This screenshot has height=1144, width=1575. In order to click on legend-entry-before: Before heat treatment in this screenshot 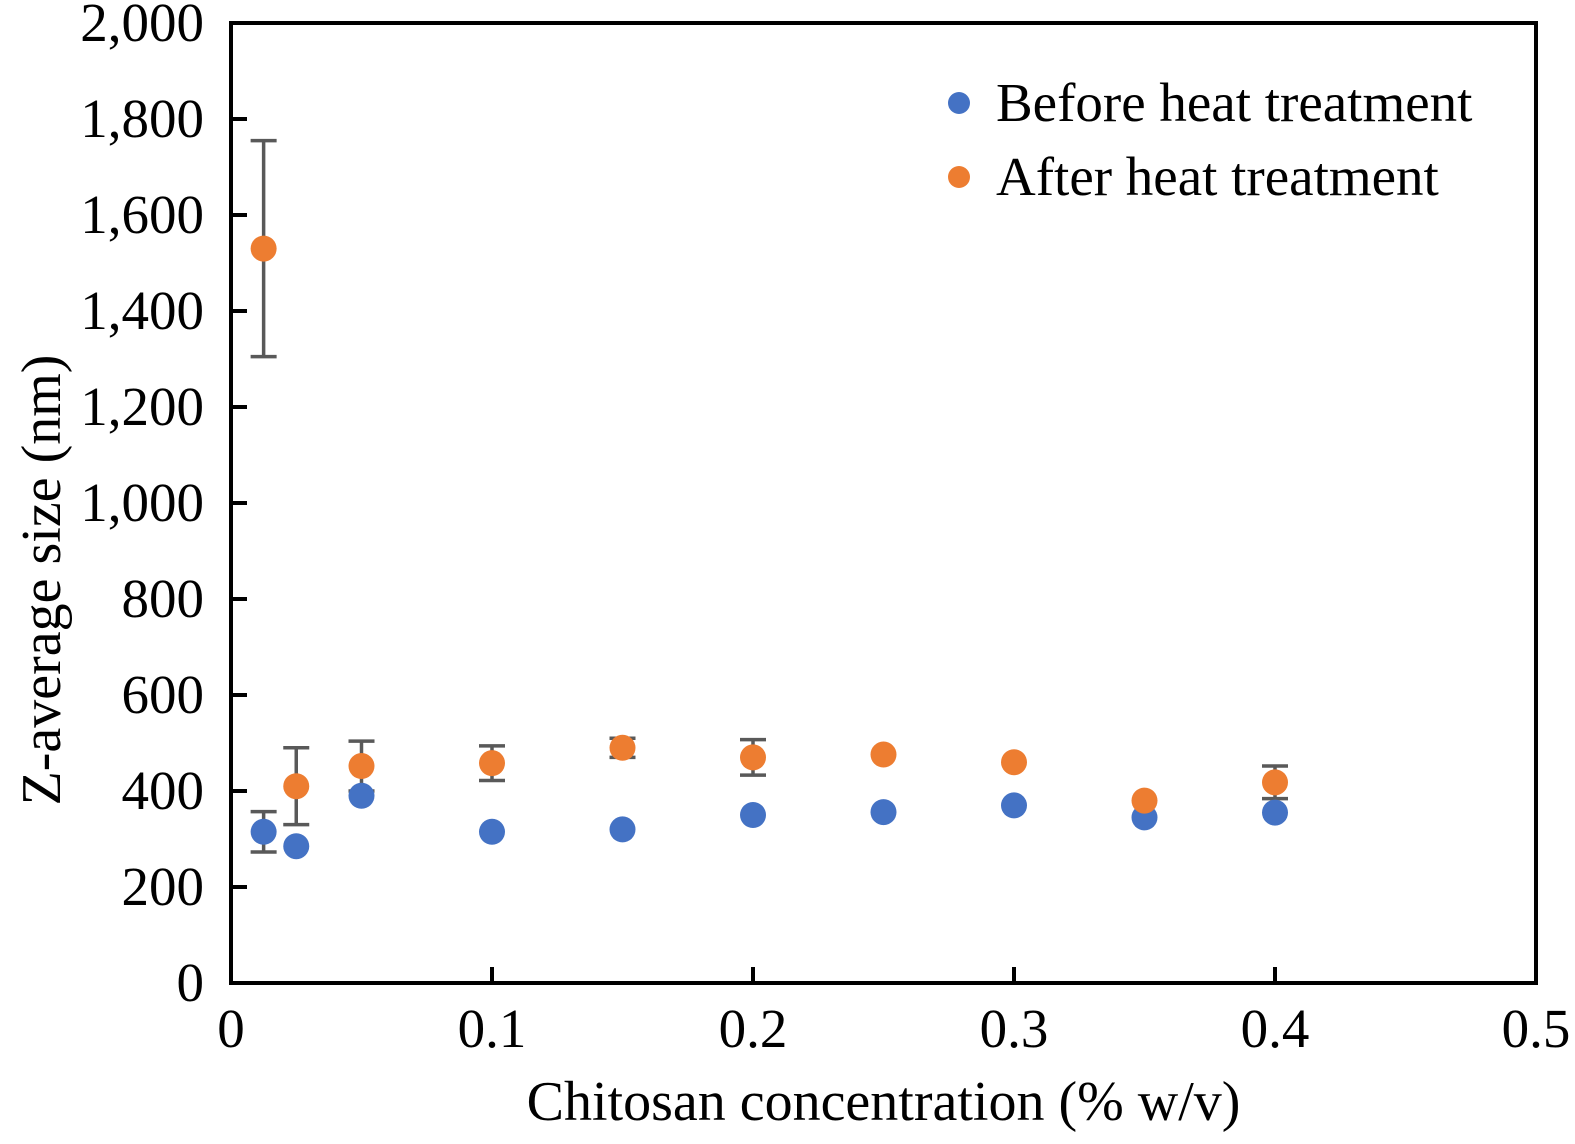, I will do `click(1210, 103)`.